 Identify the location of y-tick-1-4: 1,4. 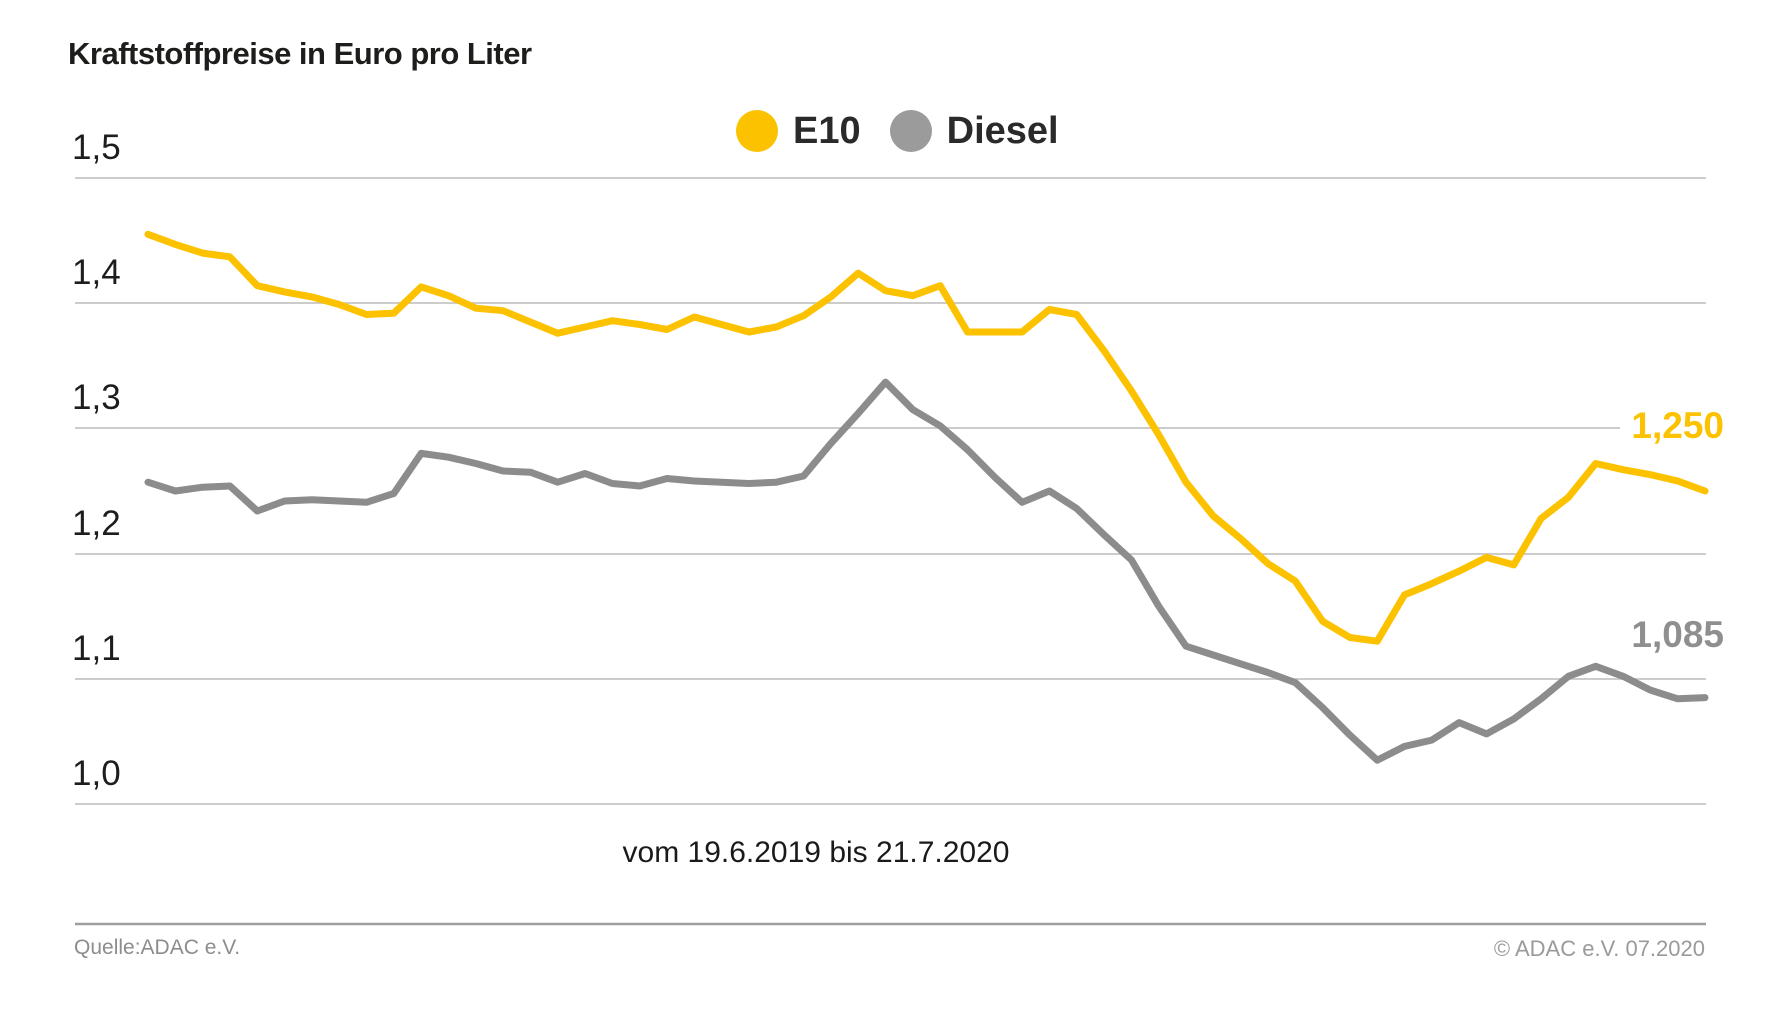
(96, 272).